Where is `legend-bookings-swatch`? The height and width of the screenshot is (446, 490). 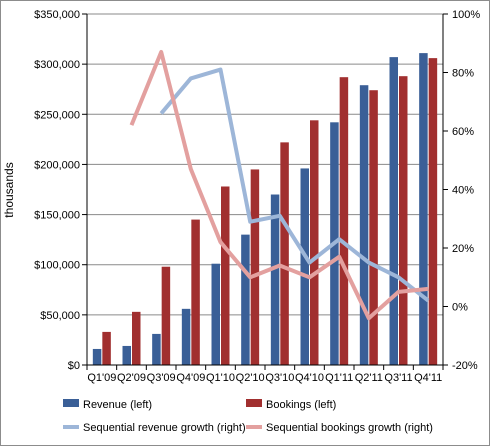 legend-bookings-swatch is located at coordinates (254, 403).